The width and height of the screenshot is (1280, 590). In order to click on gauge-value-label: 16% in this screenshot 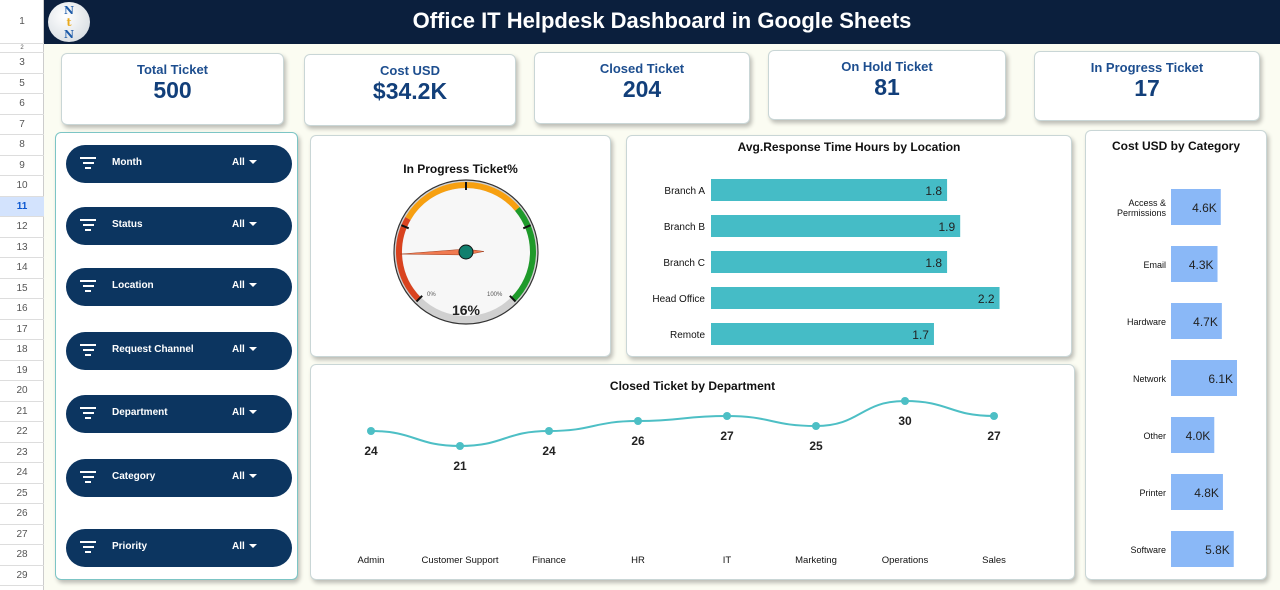, I will do `click(466, 310)`.